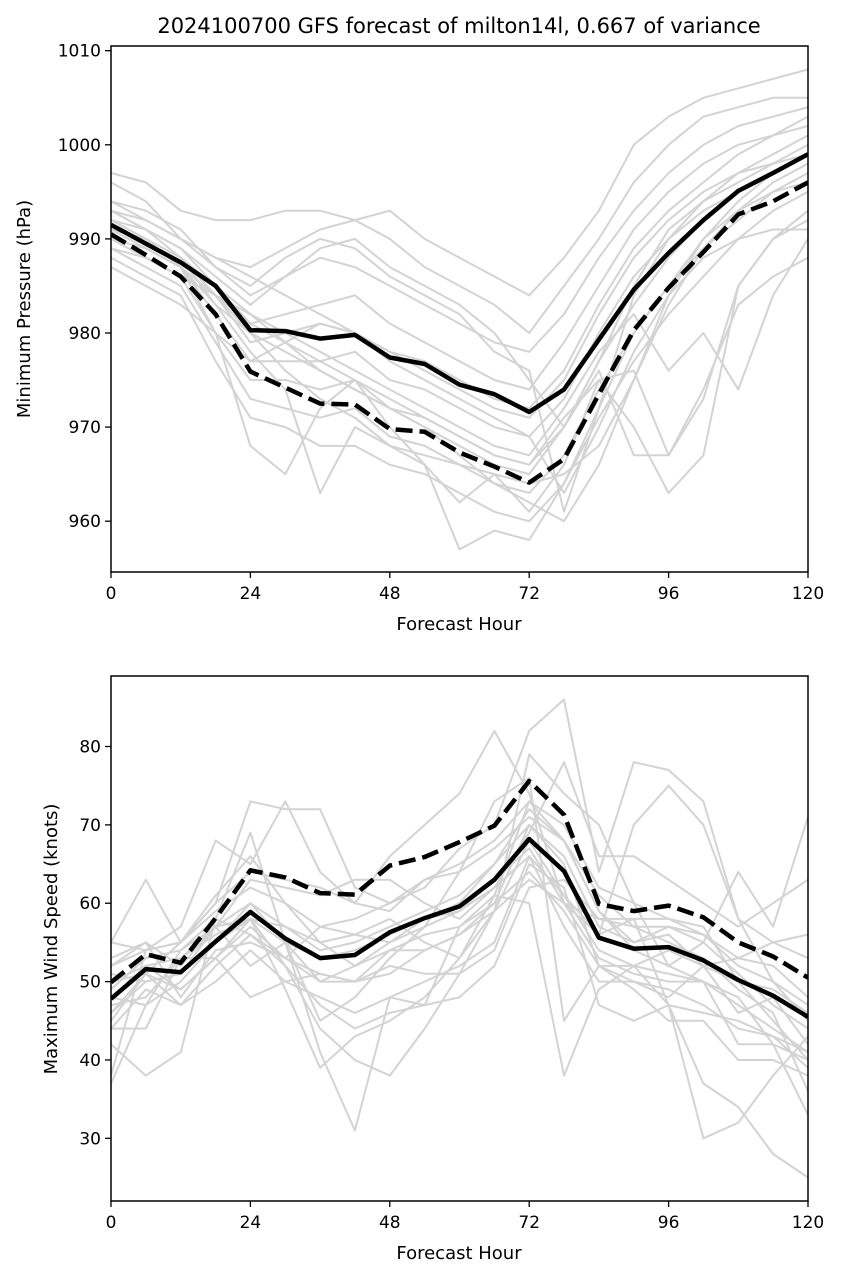  I want to click on wind-y-axis-label: Maximum Wind Speed (knots), so click(51, 939).